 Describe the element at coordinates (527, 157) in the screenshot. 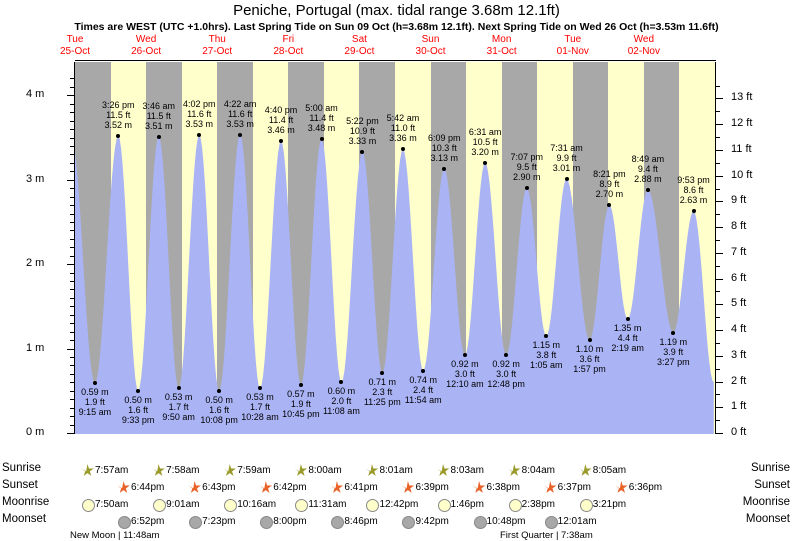

I see `tide-time: 7:07 pm` at that location.